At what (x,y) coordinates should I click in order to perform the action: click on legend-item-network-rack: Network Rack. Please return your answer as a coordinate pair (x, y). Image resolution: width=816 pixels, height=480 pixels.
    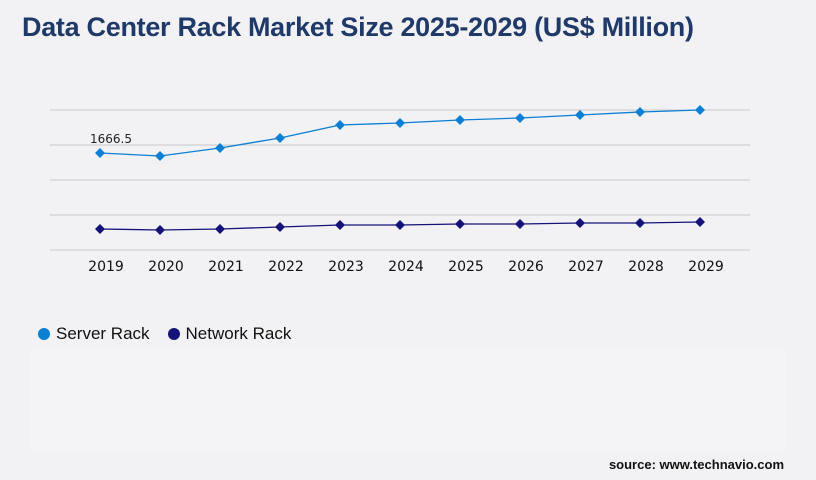
    Looking at the image, I should click on (229, 334).